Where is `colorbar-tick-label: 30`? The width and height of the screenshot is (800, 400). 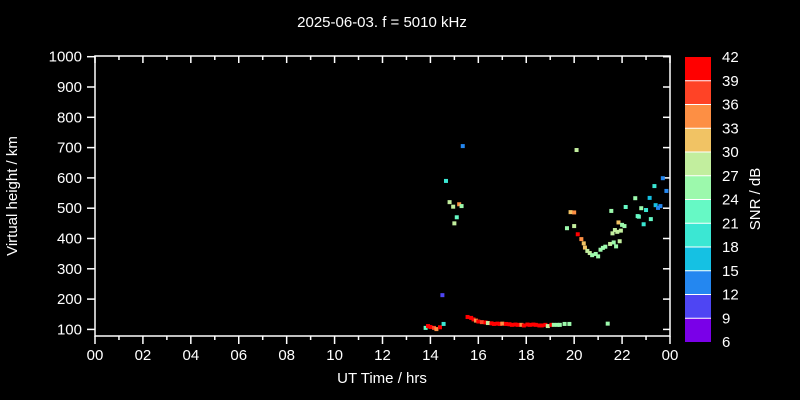 colorbar-tick-label: 30 is located at coordinates (730, 152).